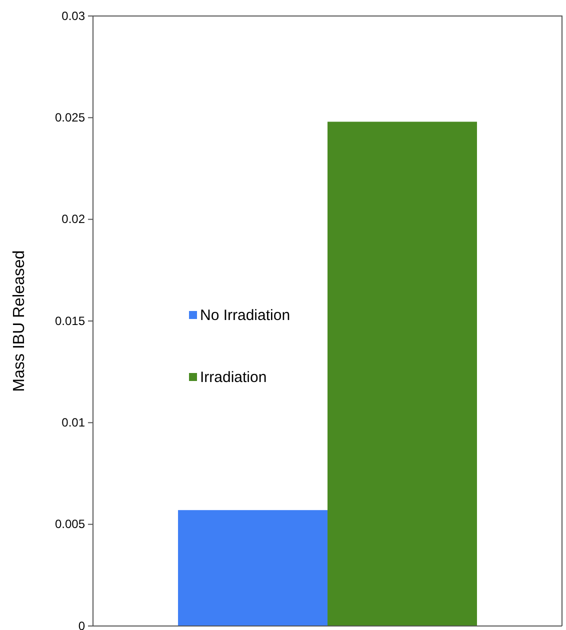 The height and width of the screenshot is (630, 566). I want to click on legend-label: Irradiation, so click(233, 377).